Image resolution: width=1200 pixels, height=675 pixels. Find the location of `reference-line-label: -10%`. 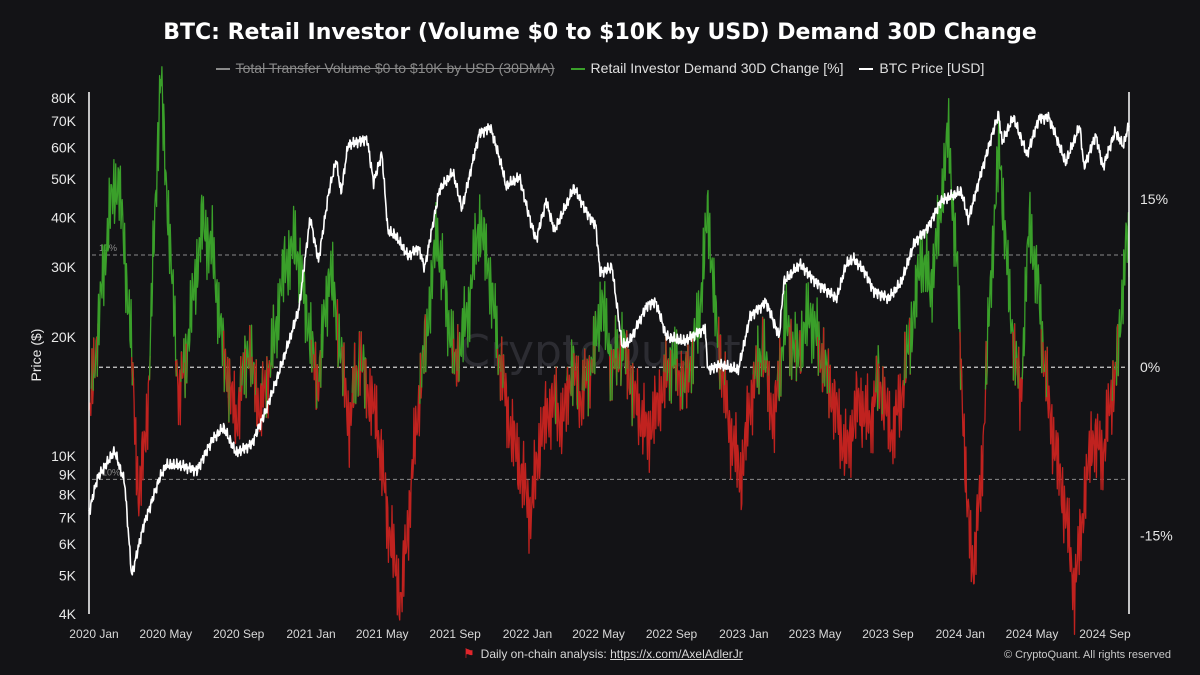

reference-line-label: -10% is located at coordinates (109, 472).